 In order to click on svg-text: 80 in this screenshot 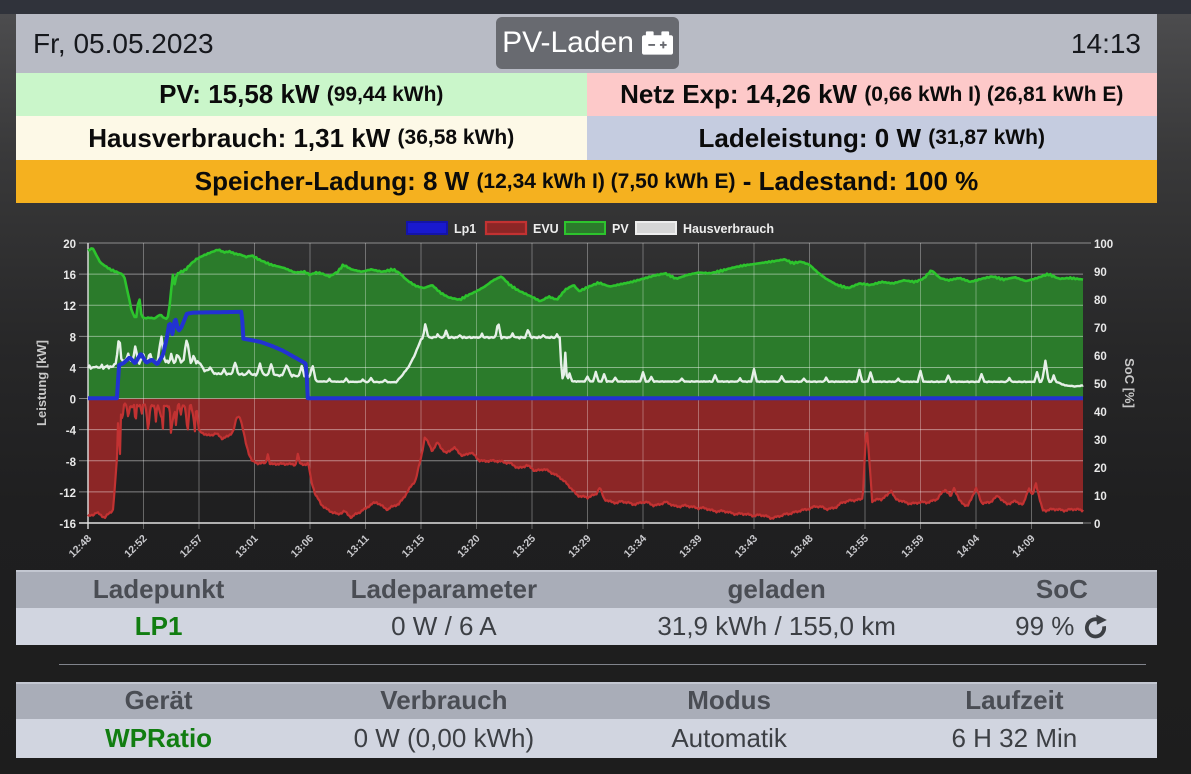, I will do `click(1100, 301)`.